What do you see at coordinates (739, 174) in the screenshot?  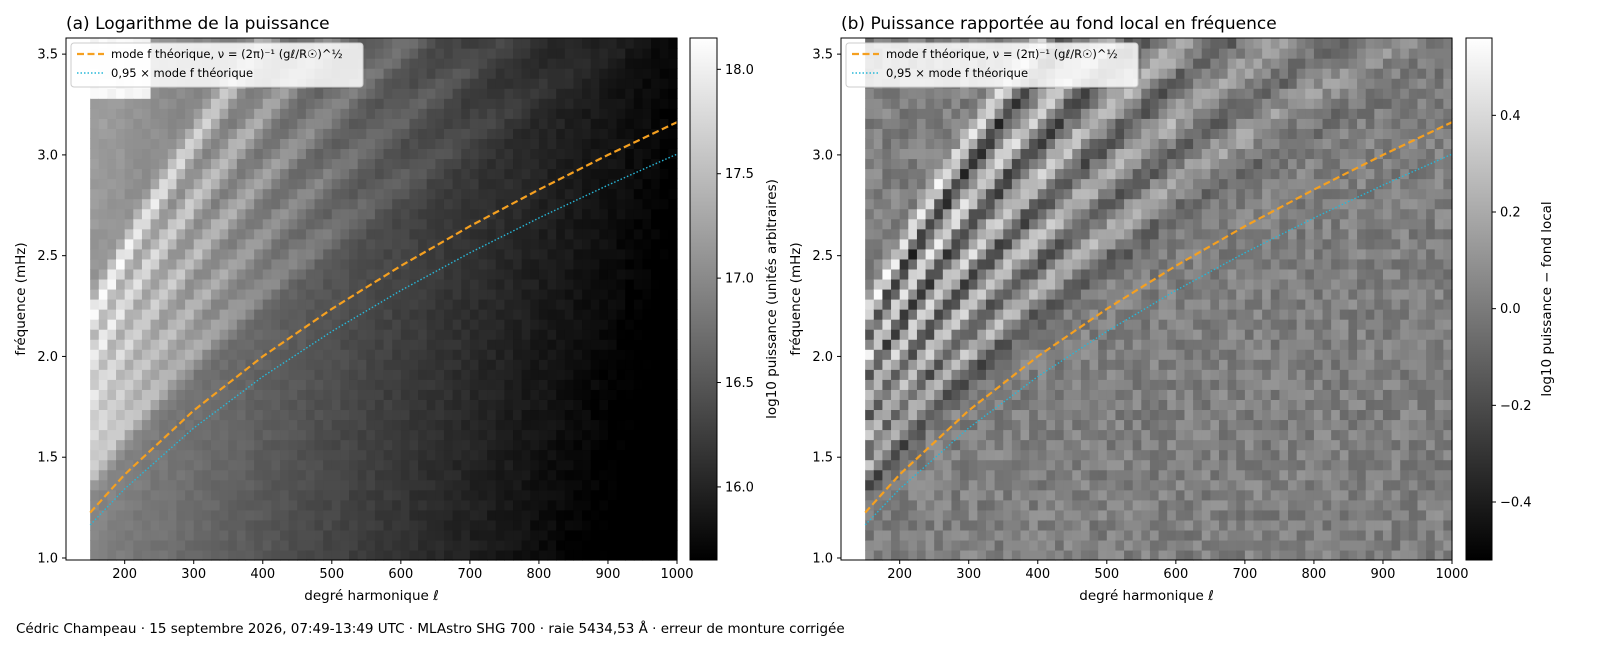 I see `colorbar-tick-label: 17.5` at bounding box center [739, 174].